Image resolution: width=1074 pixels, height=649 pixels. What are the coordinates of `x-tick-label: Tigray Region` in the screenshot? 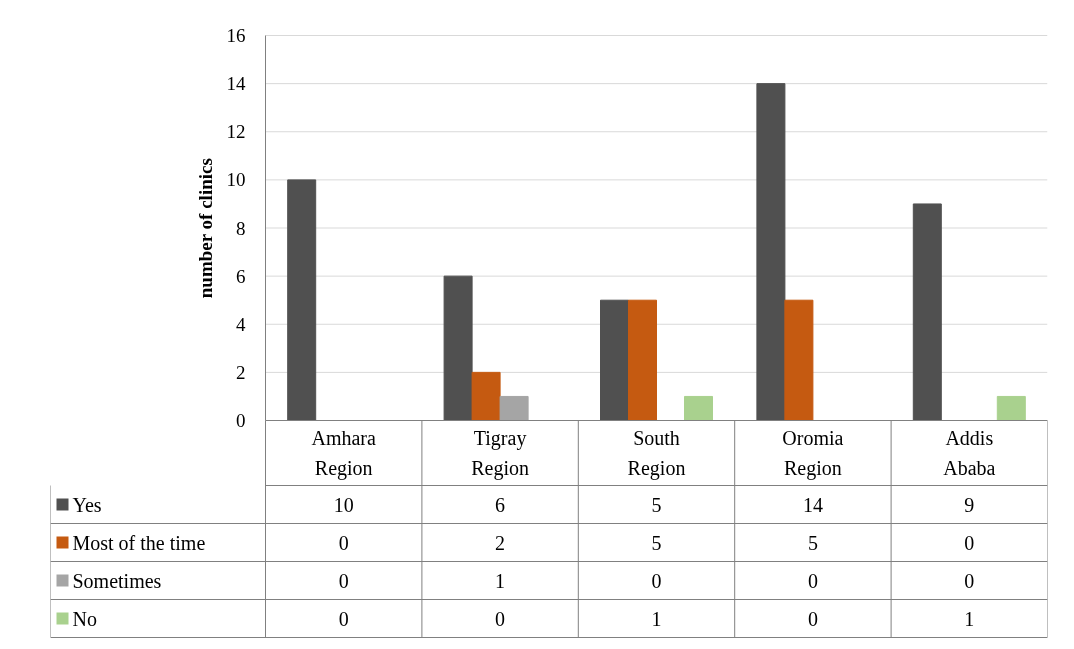 It's located at (500, 453).